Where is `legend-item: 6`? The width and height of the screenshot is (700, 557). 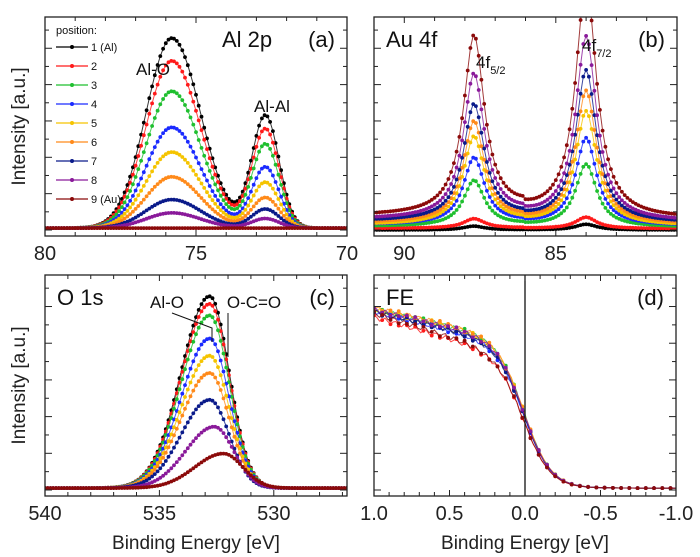 legend-item: 6 is located at coordinates (76, 143).